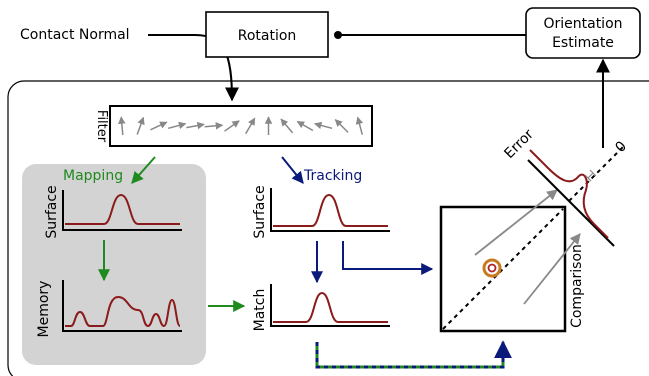 Image resolution: width=649 pixels, height=376 pixels. What do you see at coordinates (292, 170) in the screenshot?
I see `tracking-arrow` at bounding box center [292, 170].